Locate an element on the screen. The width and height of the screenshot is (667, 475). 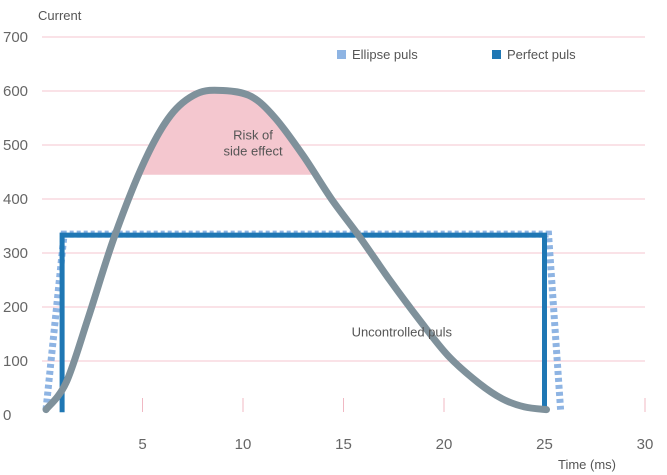
x-tick-label: 20 is located at coordinates (444, 444).